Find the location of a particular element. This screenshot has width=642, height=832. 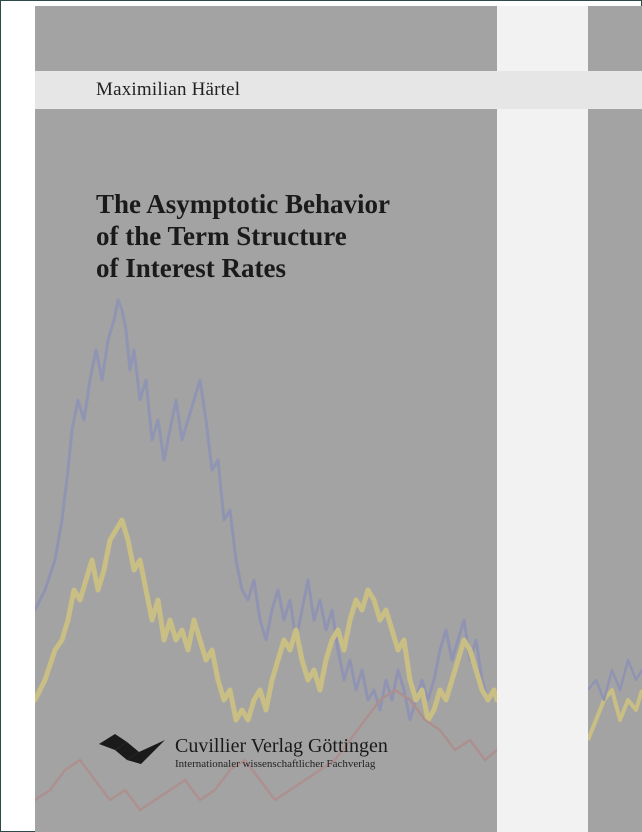

title-line-3: of Interest Rates is located at coordinates (191, 268).